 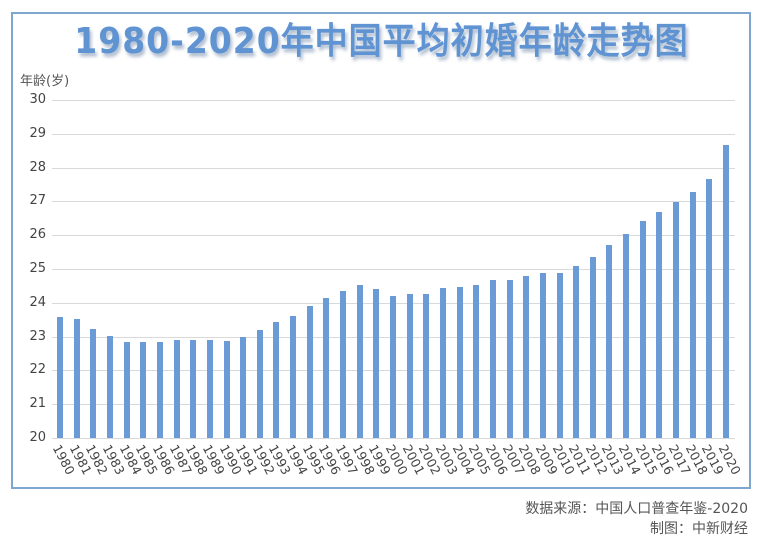 What do you see at coordinates (37, 370) in the screenshot?
I see `y-tick-label: 22` at bounding box center [37, 370].